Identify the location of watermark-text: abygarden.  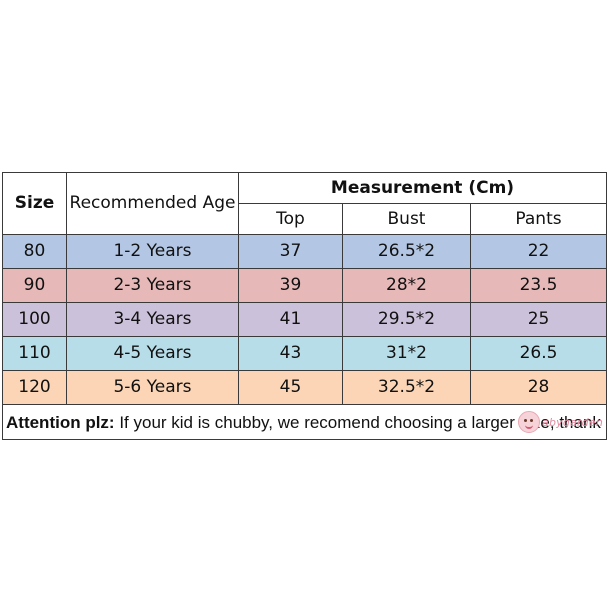
(573, 422).